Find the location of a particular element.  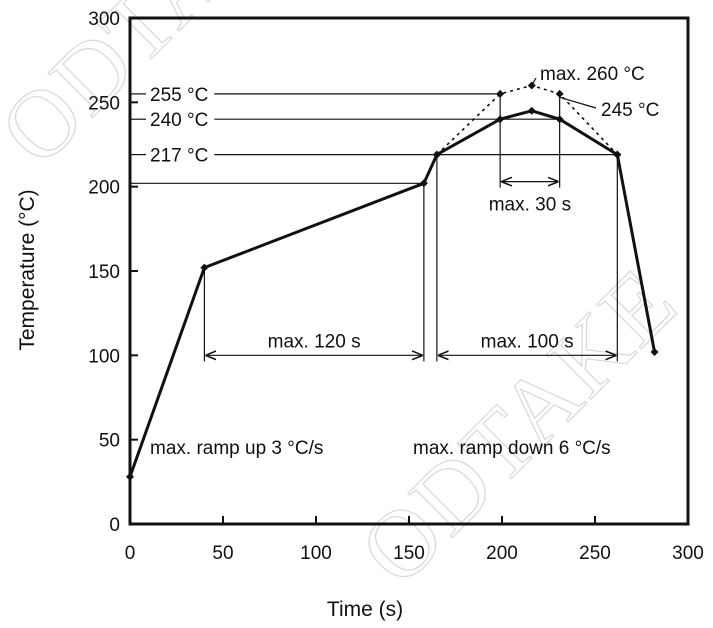

y-tick-label: 300 is located at coordinates (104, 19).